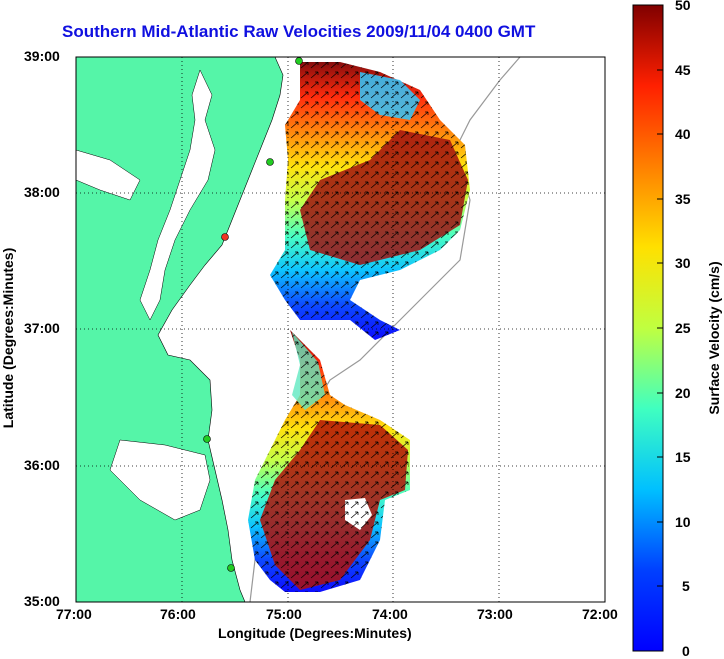  What do you see at coordinates (315, 633) in the screenshot?
I see `x-axis-label: Longitude (Degrees:Minutes)` at bounding box center [315, 633].